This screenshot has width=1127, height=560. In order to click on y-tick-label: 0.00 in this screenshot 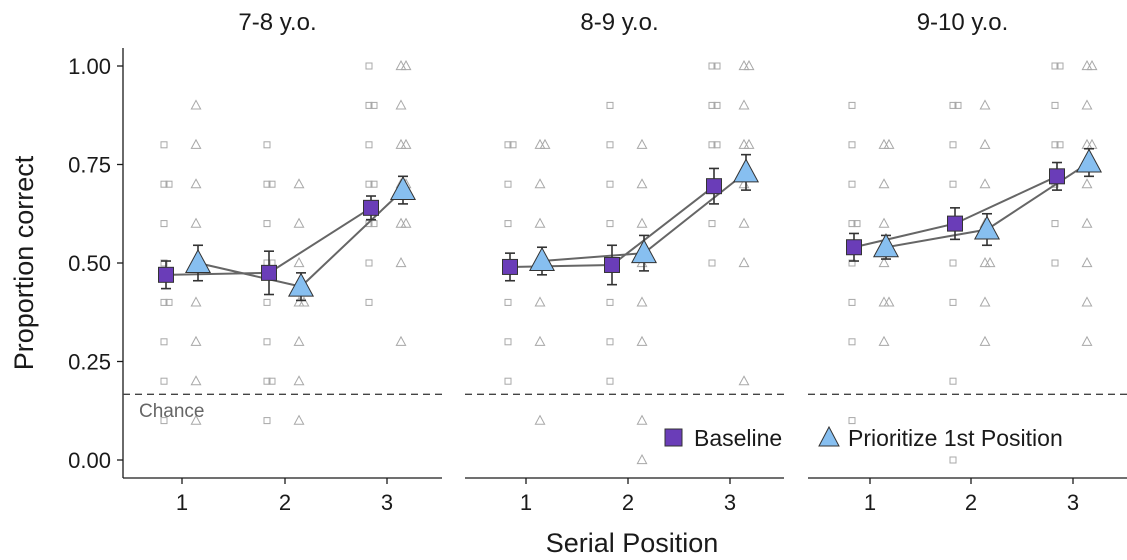, I will do `click(89, 460)`.